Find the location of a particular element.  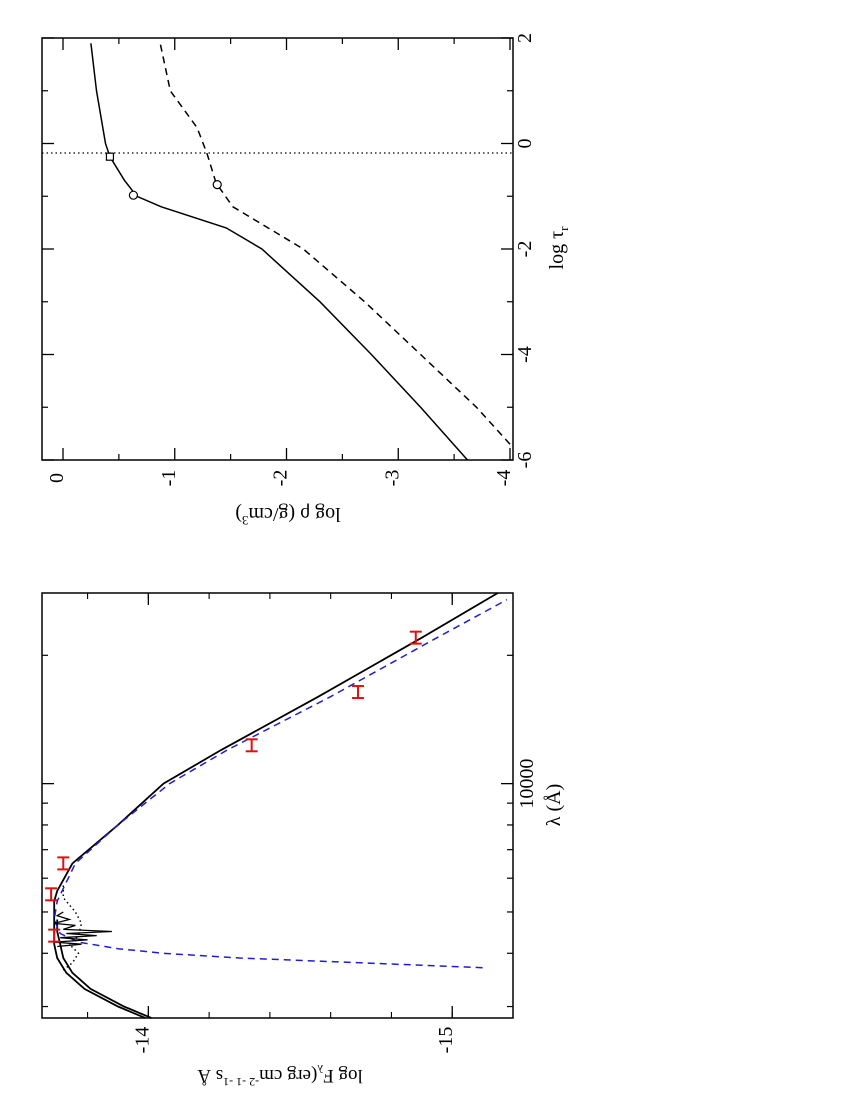

density-y-tick-label: -2 is located at coordinates (281, 478).